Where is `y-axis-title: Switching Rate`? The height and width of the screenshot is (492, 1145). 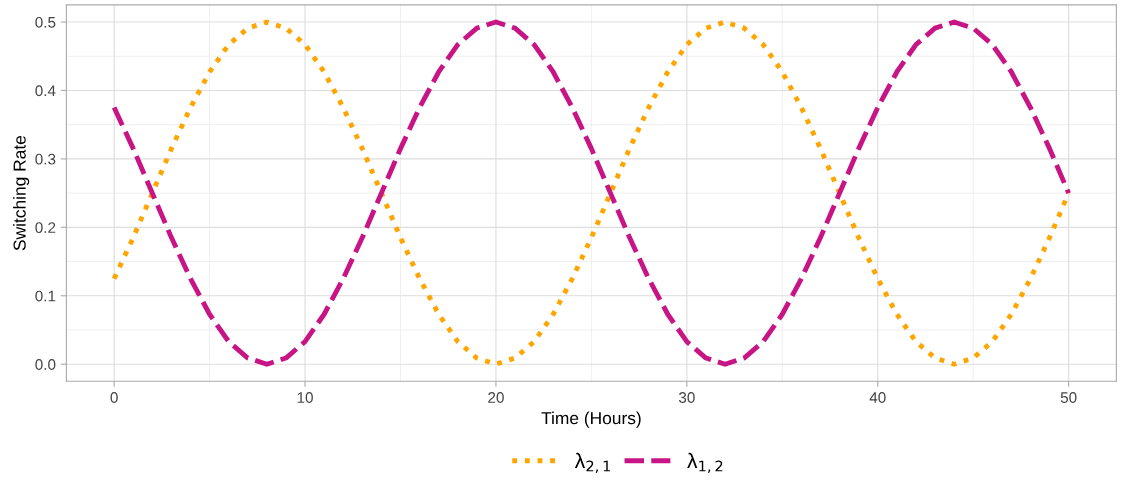
y-axis-title: Switching Rate is located at coordinates (21, 193).